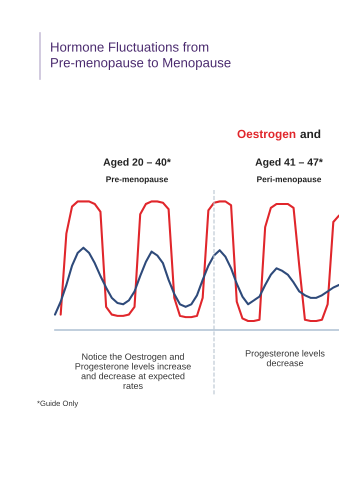 The height and width of the screenshot is (480, 339). What do you see at coordinates (289, 180) in the screenshot?
I see `text: Peri-menopause` at bounding box center [289, 180].